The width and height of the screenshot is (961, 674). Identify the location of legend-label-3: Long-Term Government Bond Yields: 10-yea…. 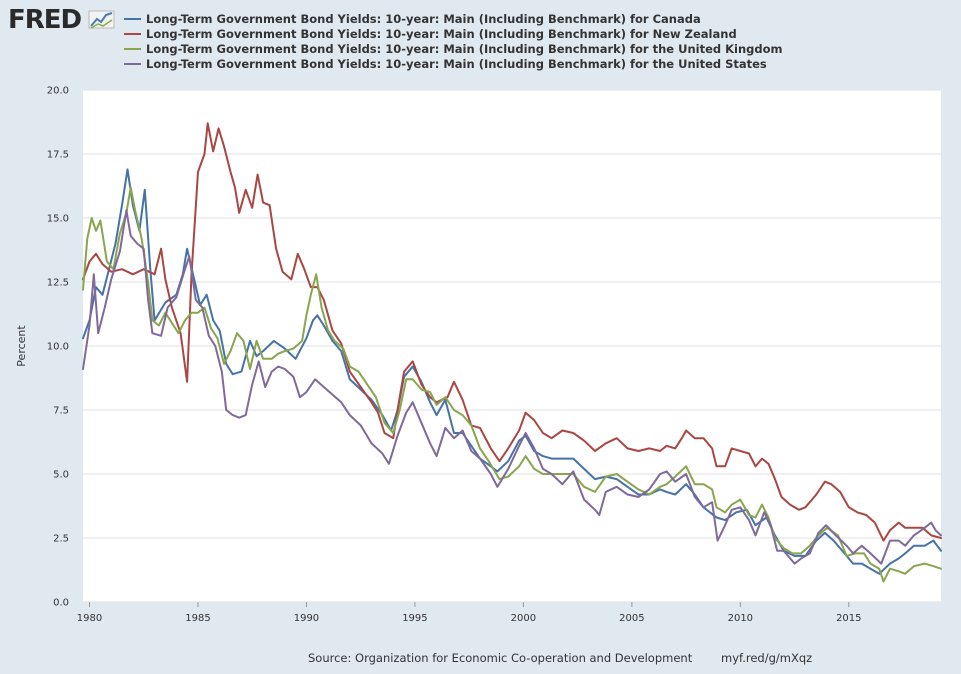
(456, 64).